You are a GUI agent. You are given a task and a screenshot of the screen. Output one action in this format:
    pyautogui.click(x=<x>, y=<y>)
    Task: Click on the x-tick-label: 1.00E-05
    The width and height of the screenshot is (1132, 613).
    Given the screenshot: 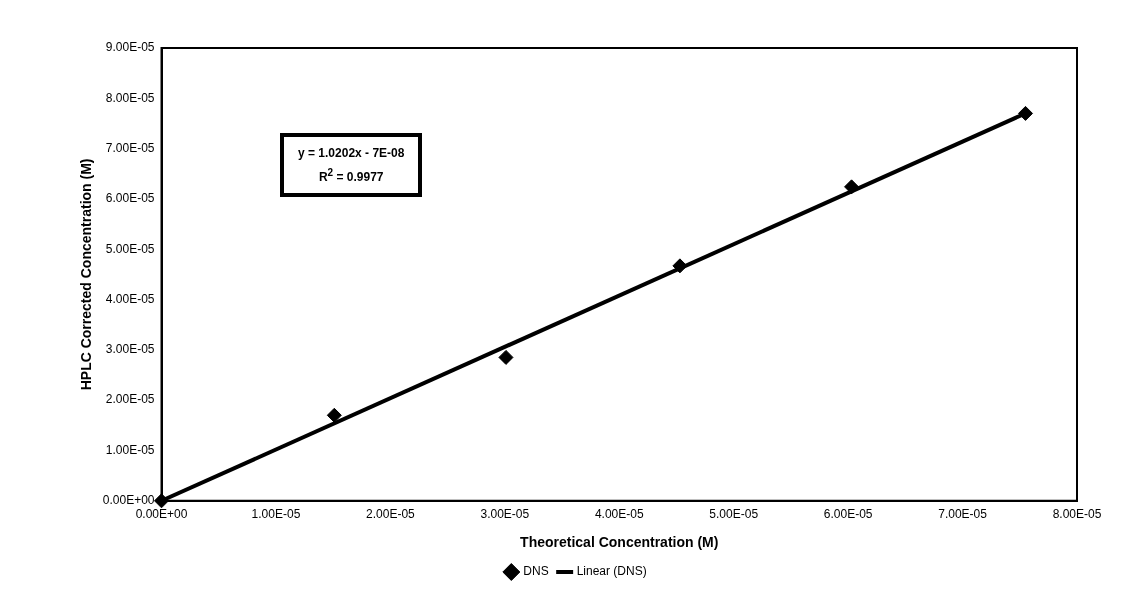 What is the action you would take?
    pyautogui.click(x=276, y=514)
    